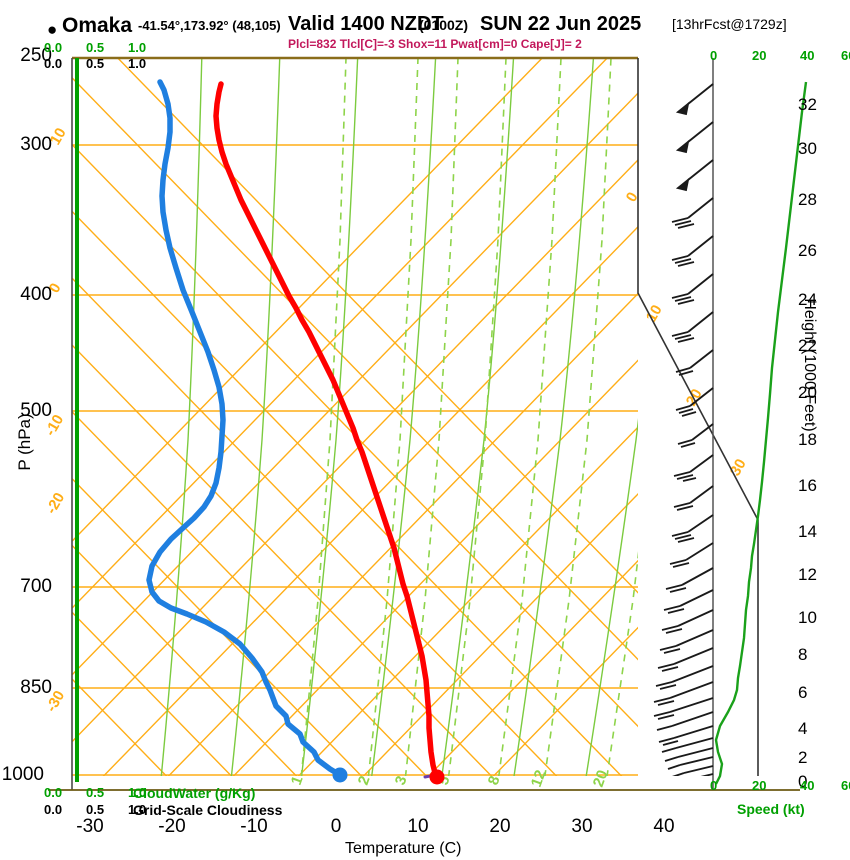 This screenshot has height=860, width=850. I want to click on cloudwater-tick-top-0: 0.0, so click(53, 47).